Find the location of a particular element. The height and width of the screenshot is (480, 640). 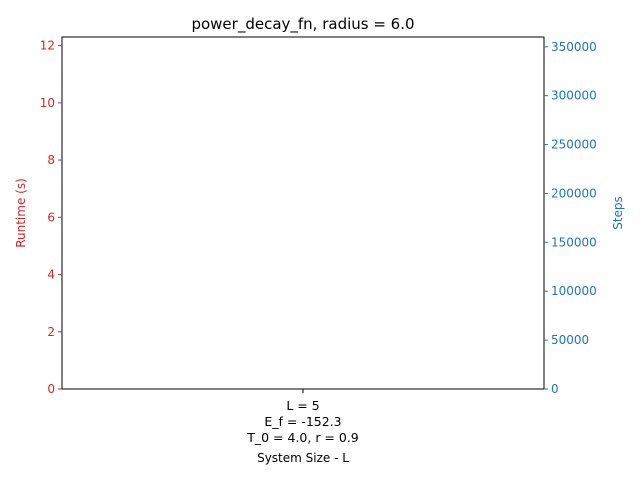

right-y-tick-label: 250000 is located at coordinates (574, 145).